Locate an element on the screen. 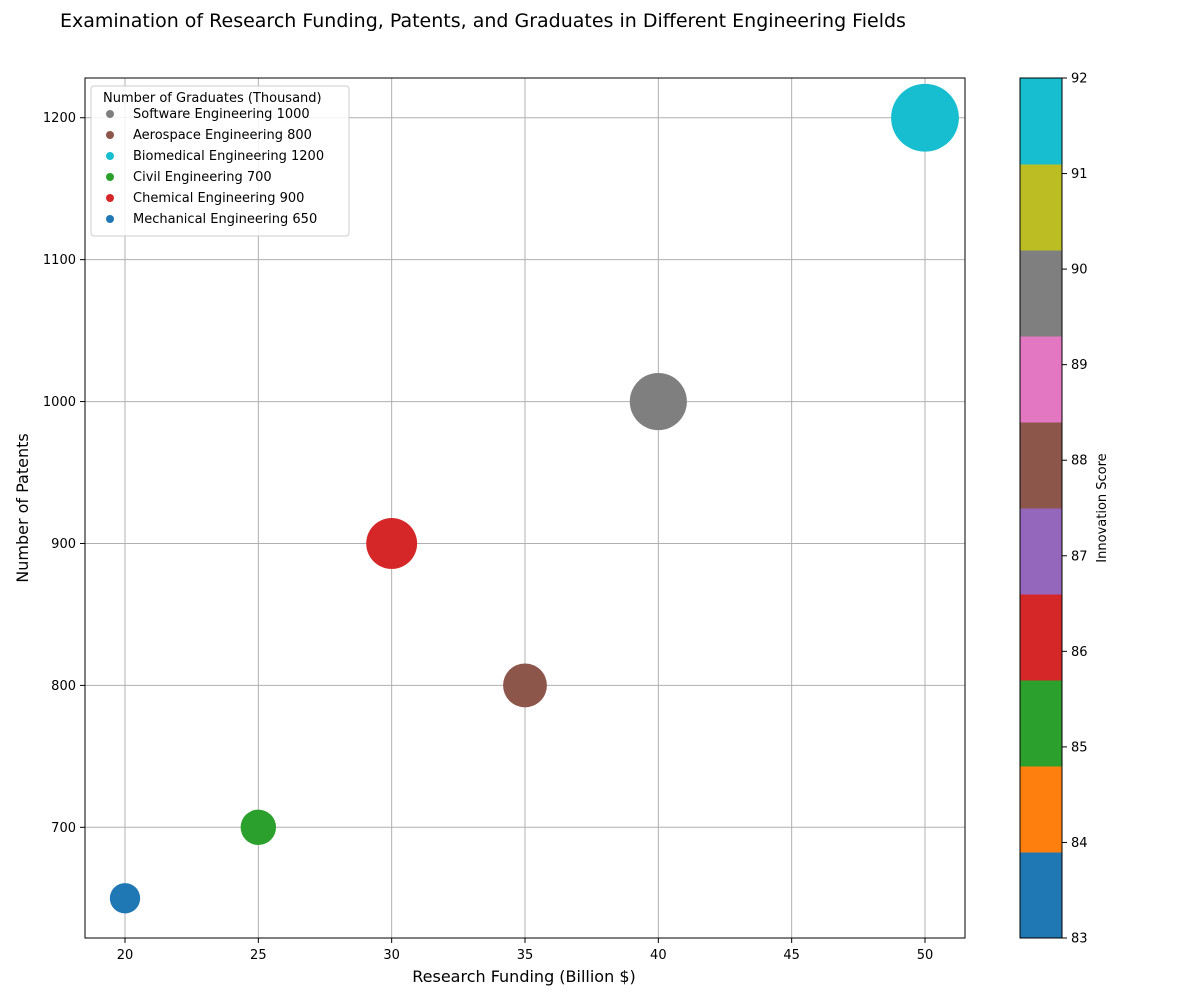  legend-entry: Software Engineering 1000 is located at coordinates (221, 114).